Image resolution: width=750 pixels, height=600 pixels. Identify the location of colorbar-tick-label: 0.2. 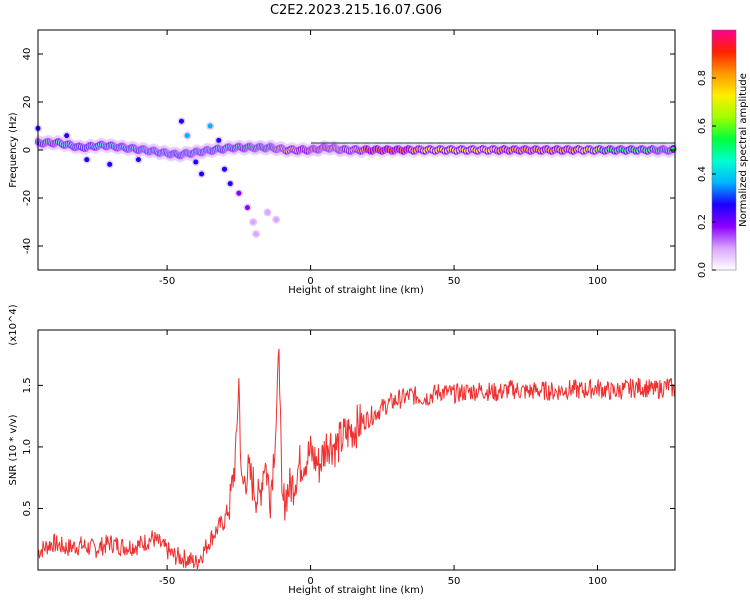
(702, 222).